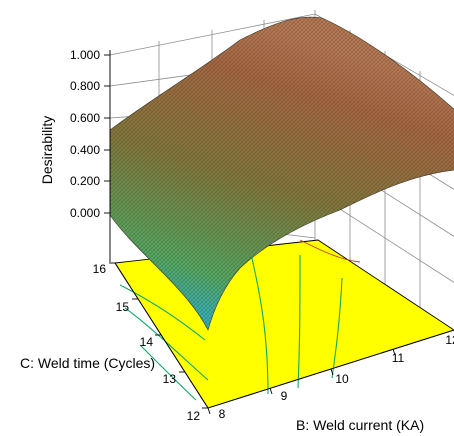  I want to click on z-tick-label: 0.800, so click(85, 86).